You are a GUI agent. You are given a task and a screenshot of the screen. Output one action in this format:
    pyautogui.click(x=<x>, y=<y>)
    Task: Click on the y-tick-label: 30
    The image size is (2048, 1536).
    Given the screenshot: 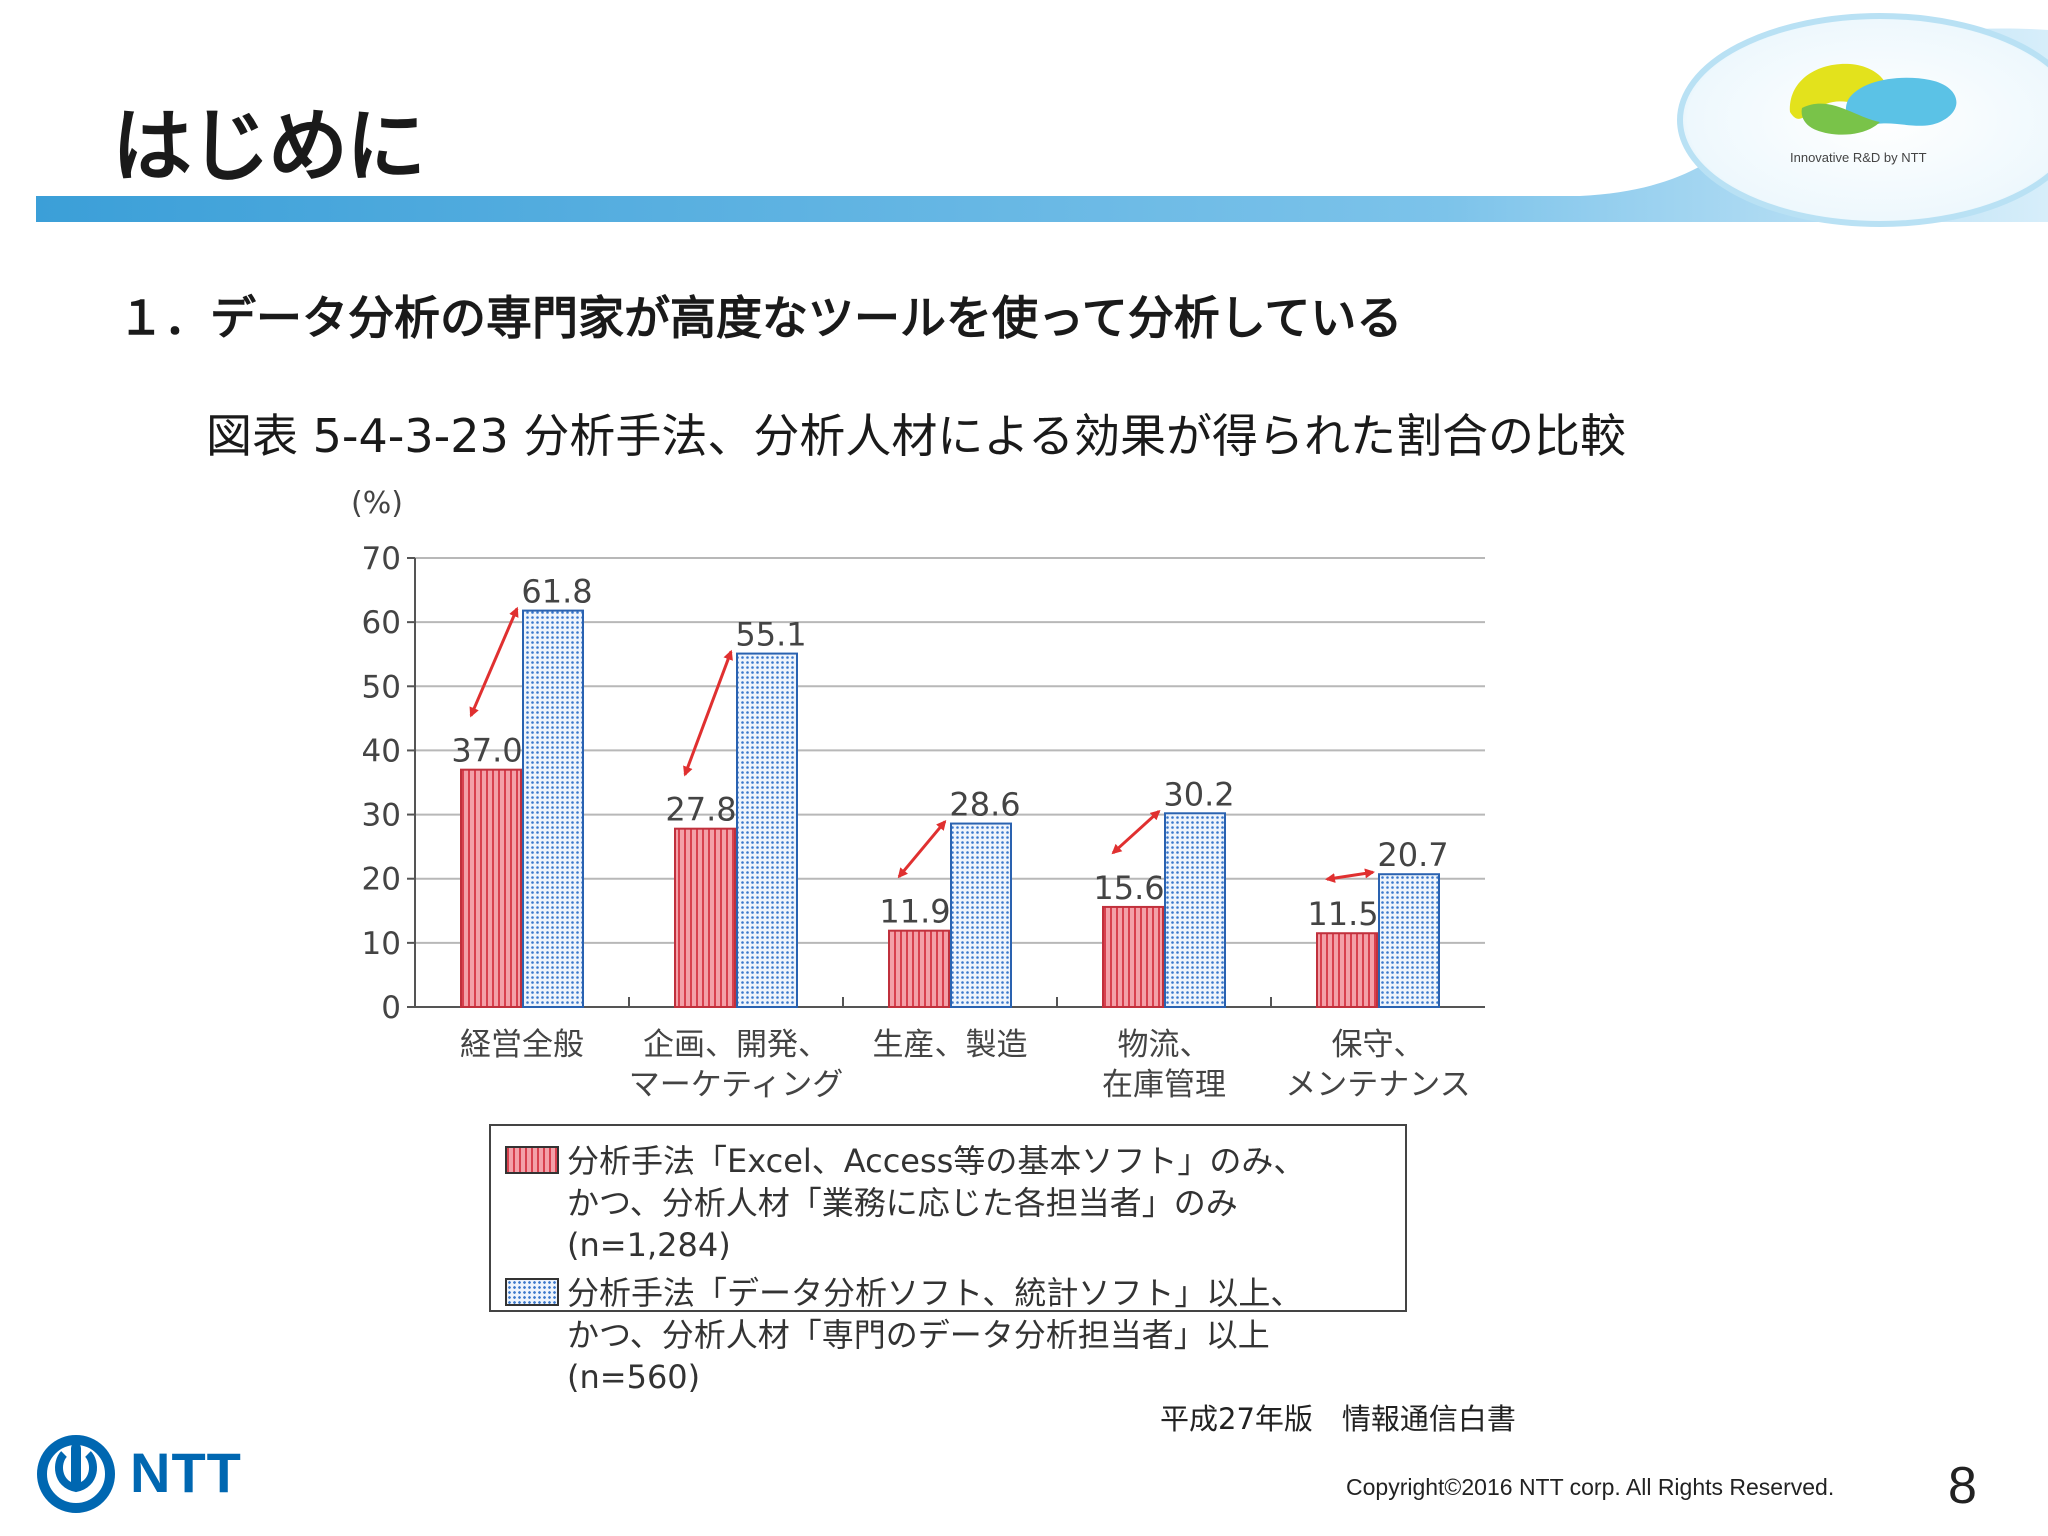 What is the action you would take?
    pyautogui.click(x=381, y=816)
    